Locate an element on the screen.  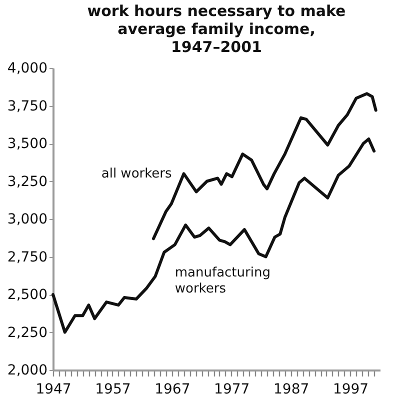
y-tick-label: 2,000 is located at coordinates (27, 370).